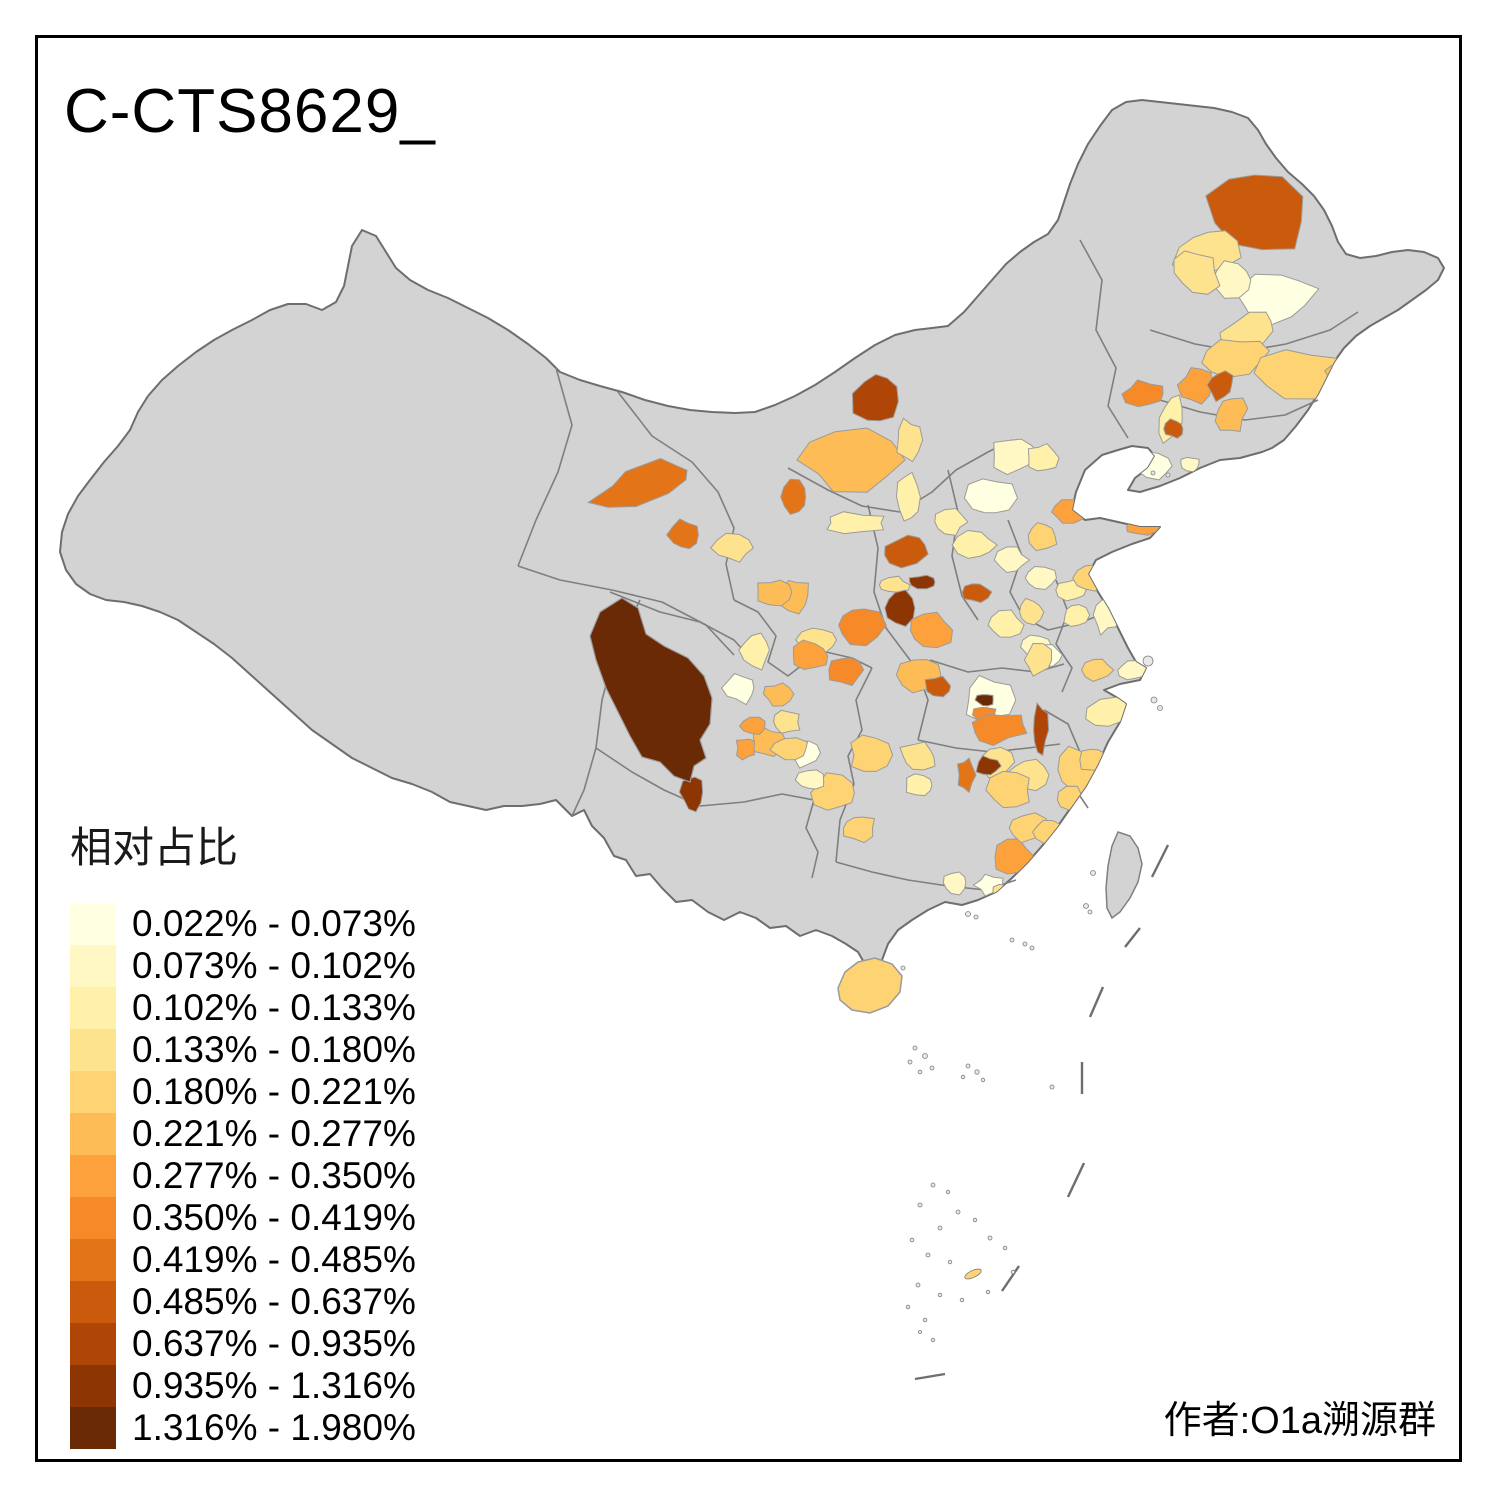 This screenshot has height=1500, width=1500. What do you see at coordinates (274, 1133) in the screenshot?
I see `legend-label: 0.221% - 0.277%` at bounding box center [274, 1133].